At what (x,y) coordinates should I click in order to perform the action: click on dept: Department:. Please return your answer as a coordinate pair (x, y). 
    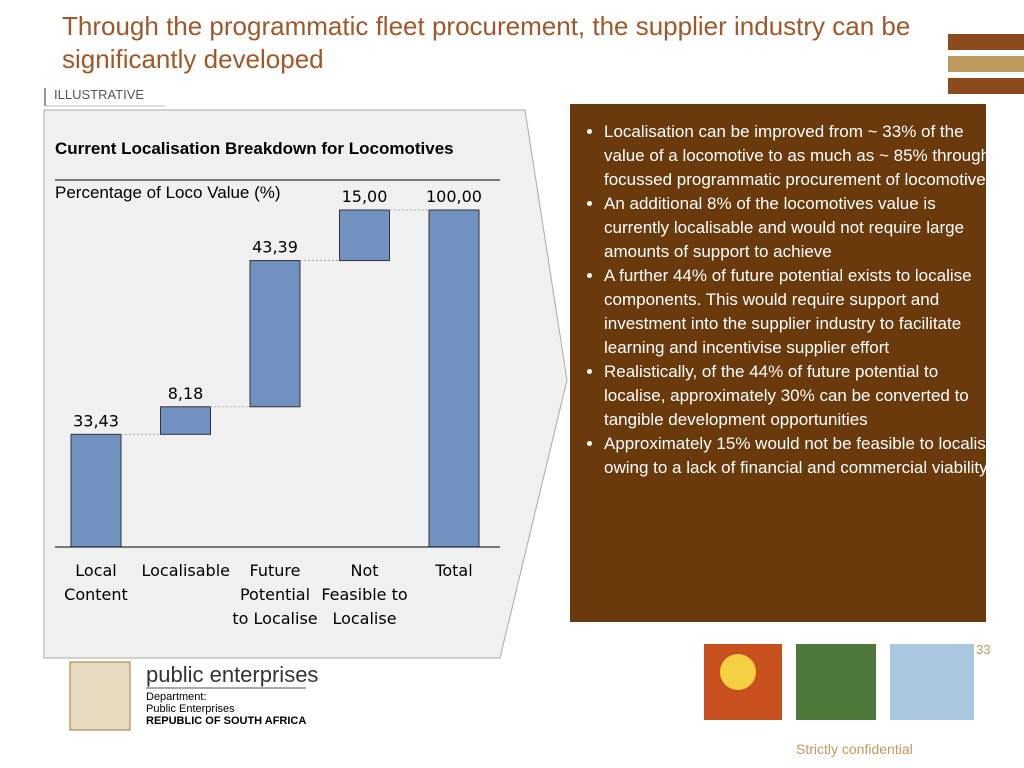
    Looking at the image, I should click on (176, 697).